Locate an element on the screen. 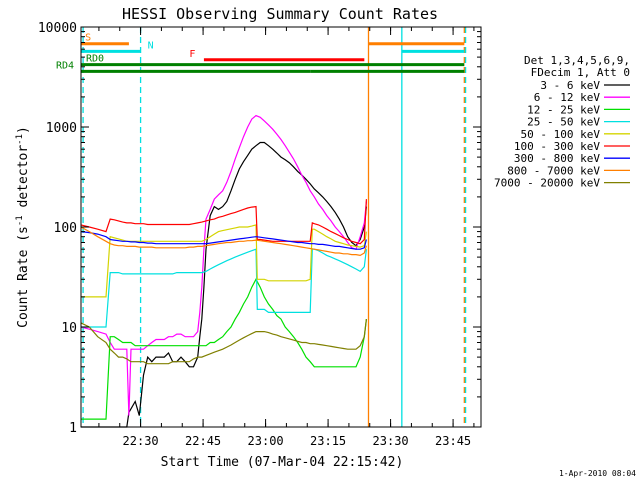 The width and height of the screenshot is (640, 480). y-axis-label-end: ) is located at coordinates (23, 130).